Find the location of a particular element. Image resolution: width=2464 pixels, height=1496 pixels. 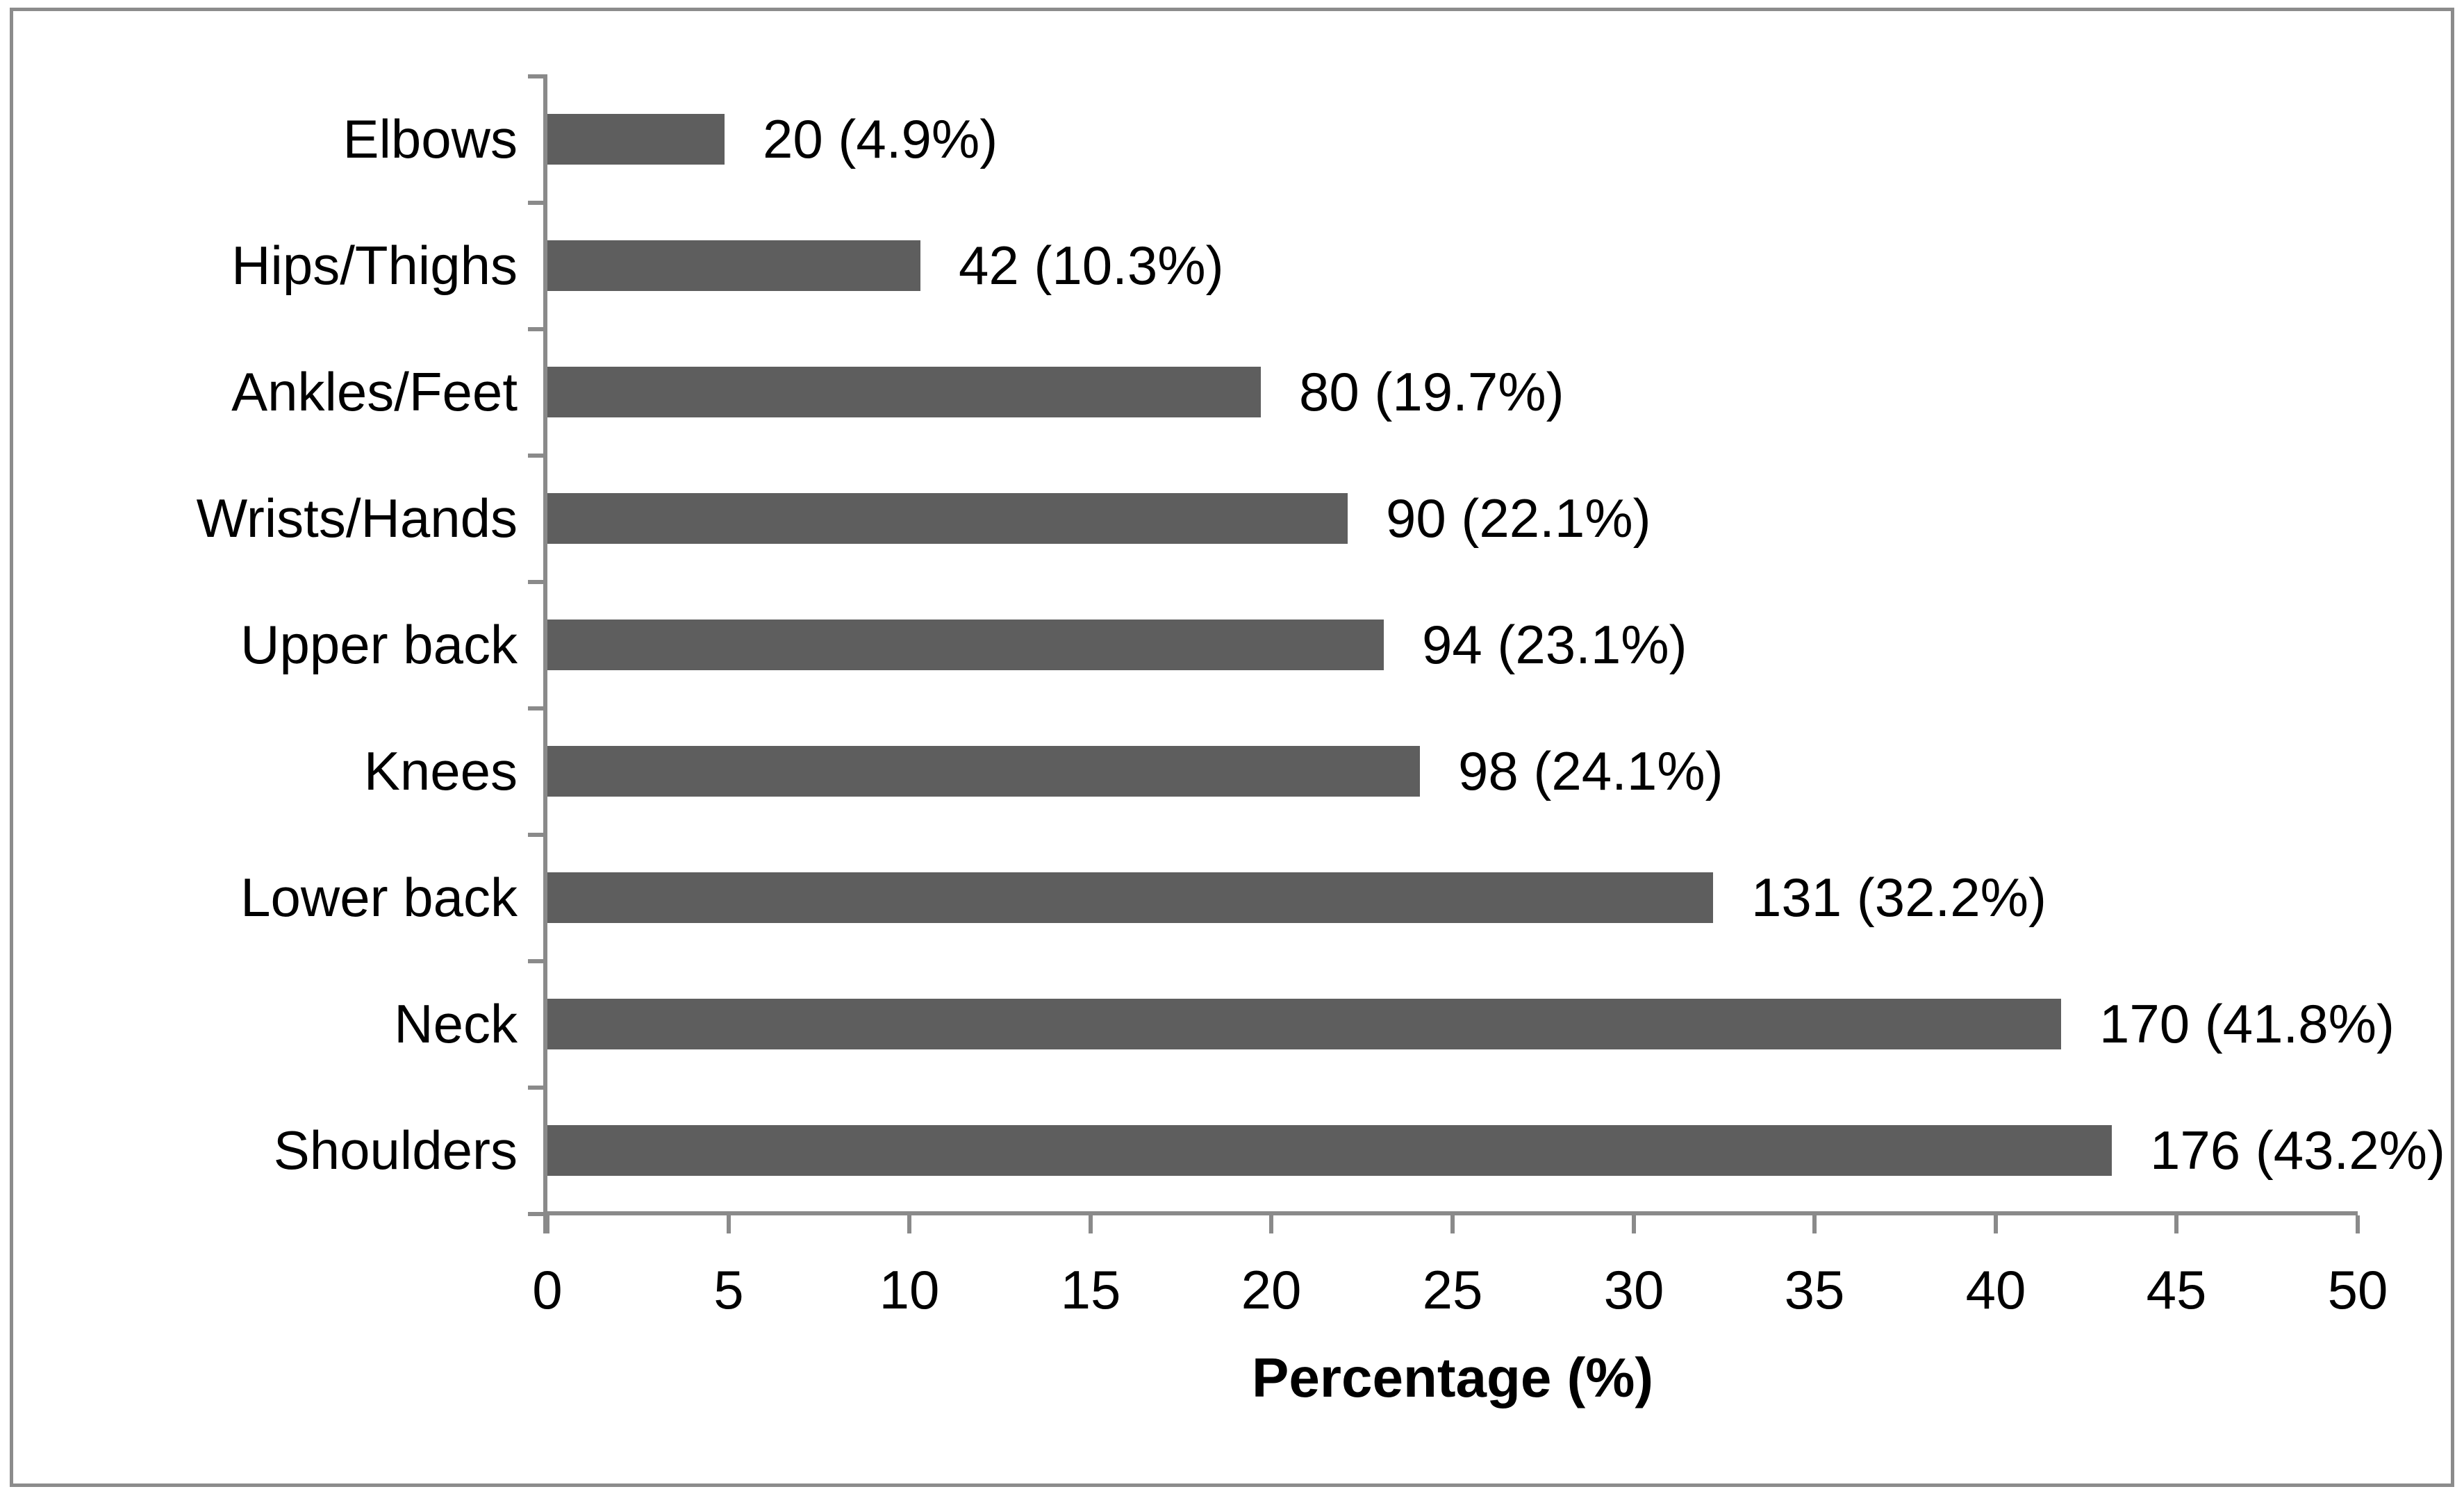

category-label: Wrists/Hands is located at coordinates (357, 518).